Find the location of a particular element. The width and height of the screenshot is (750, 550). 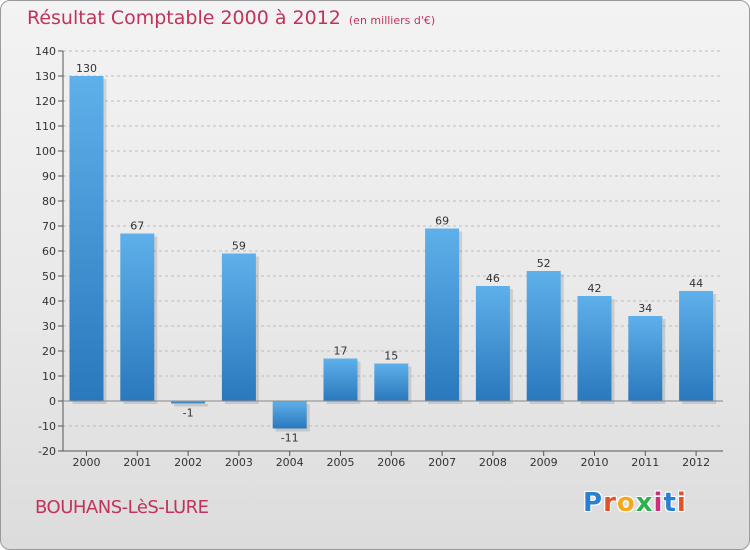

bar-value-label: 44 is located at coordinates (696, 283).